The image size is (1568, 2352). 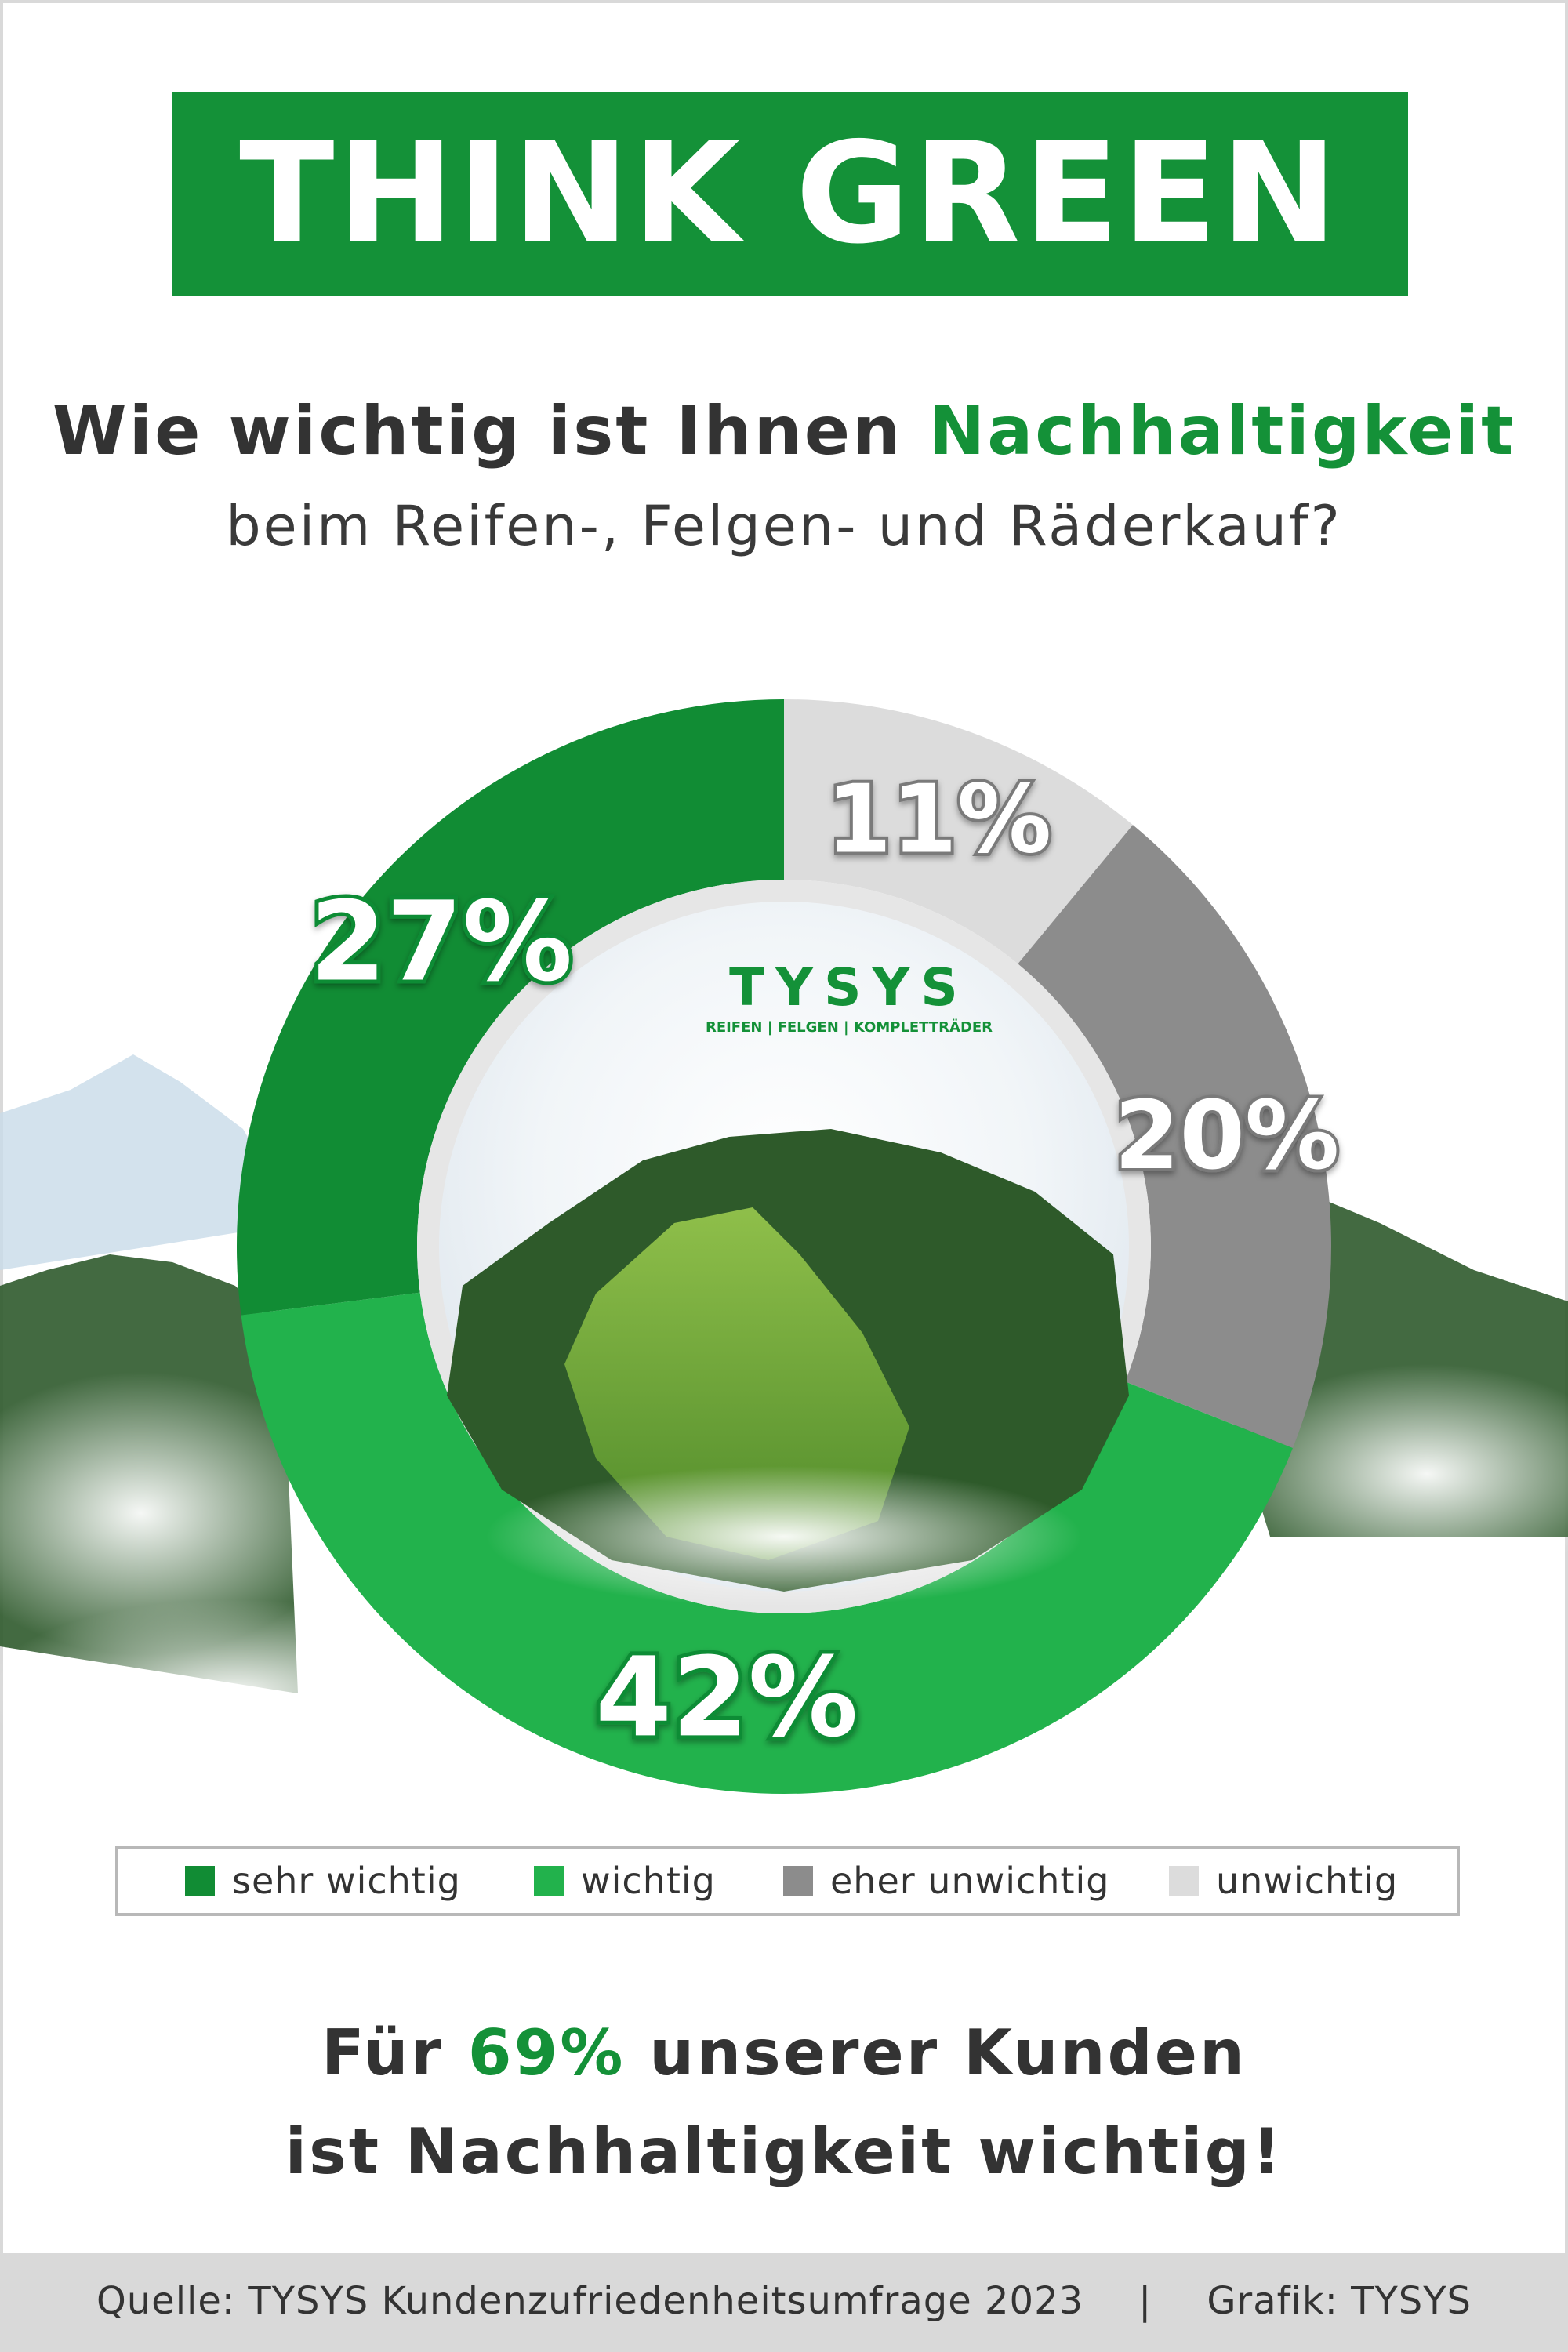 I want to click on page-title: THINK GREEN, so click(x=790, y=193).